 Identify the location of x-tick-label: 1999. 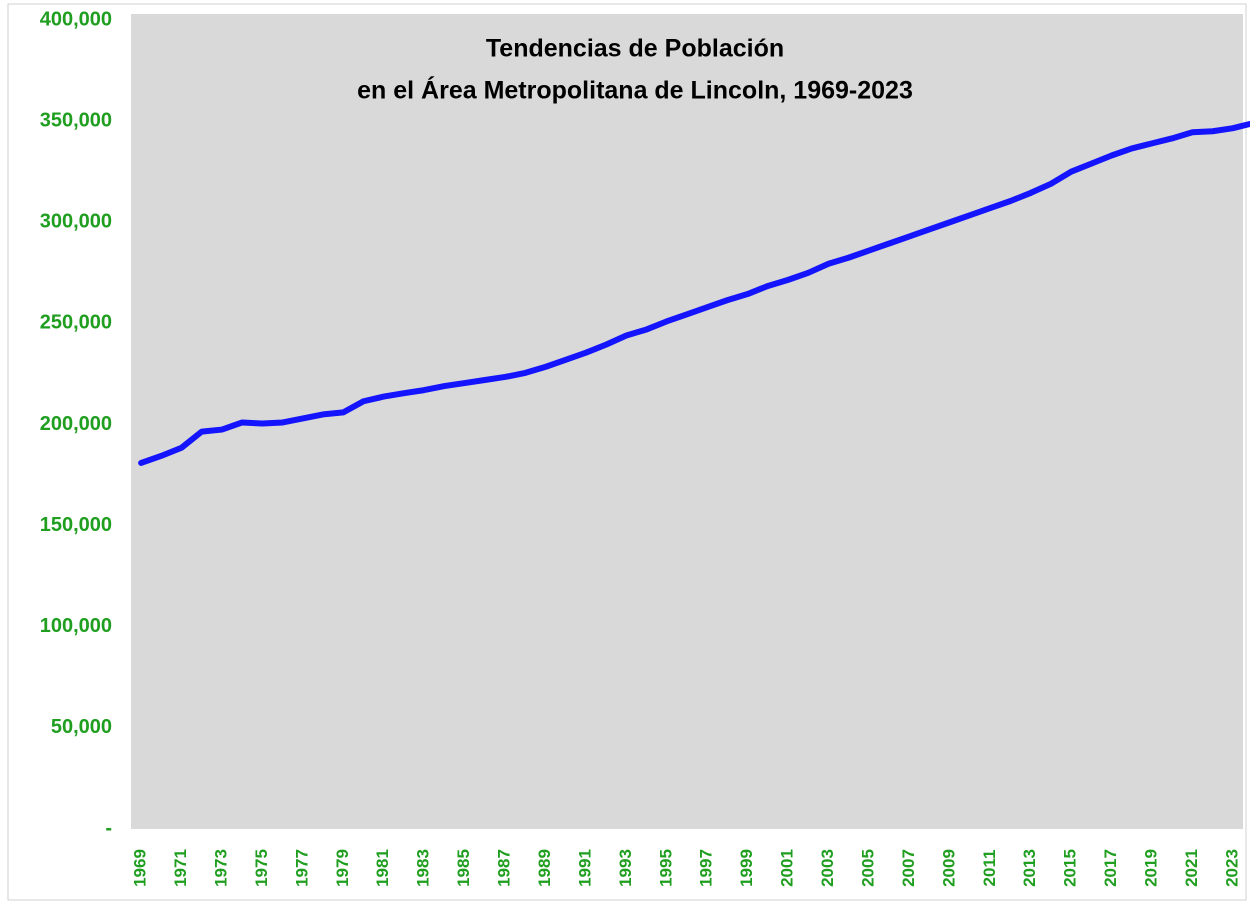
(746, 868).